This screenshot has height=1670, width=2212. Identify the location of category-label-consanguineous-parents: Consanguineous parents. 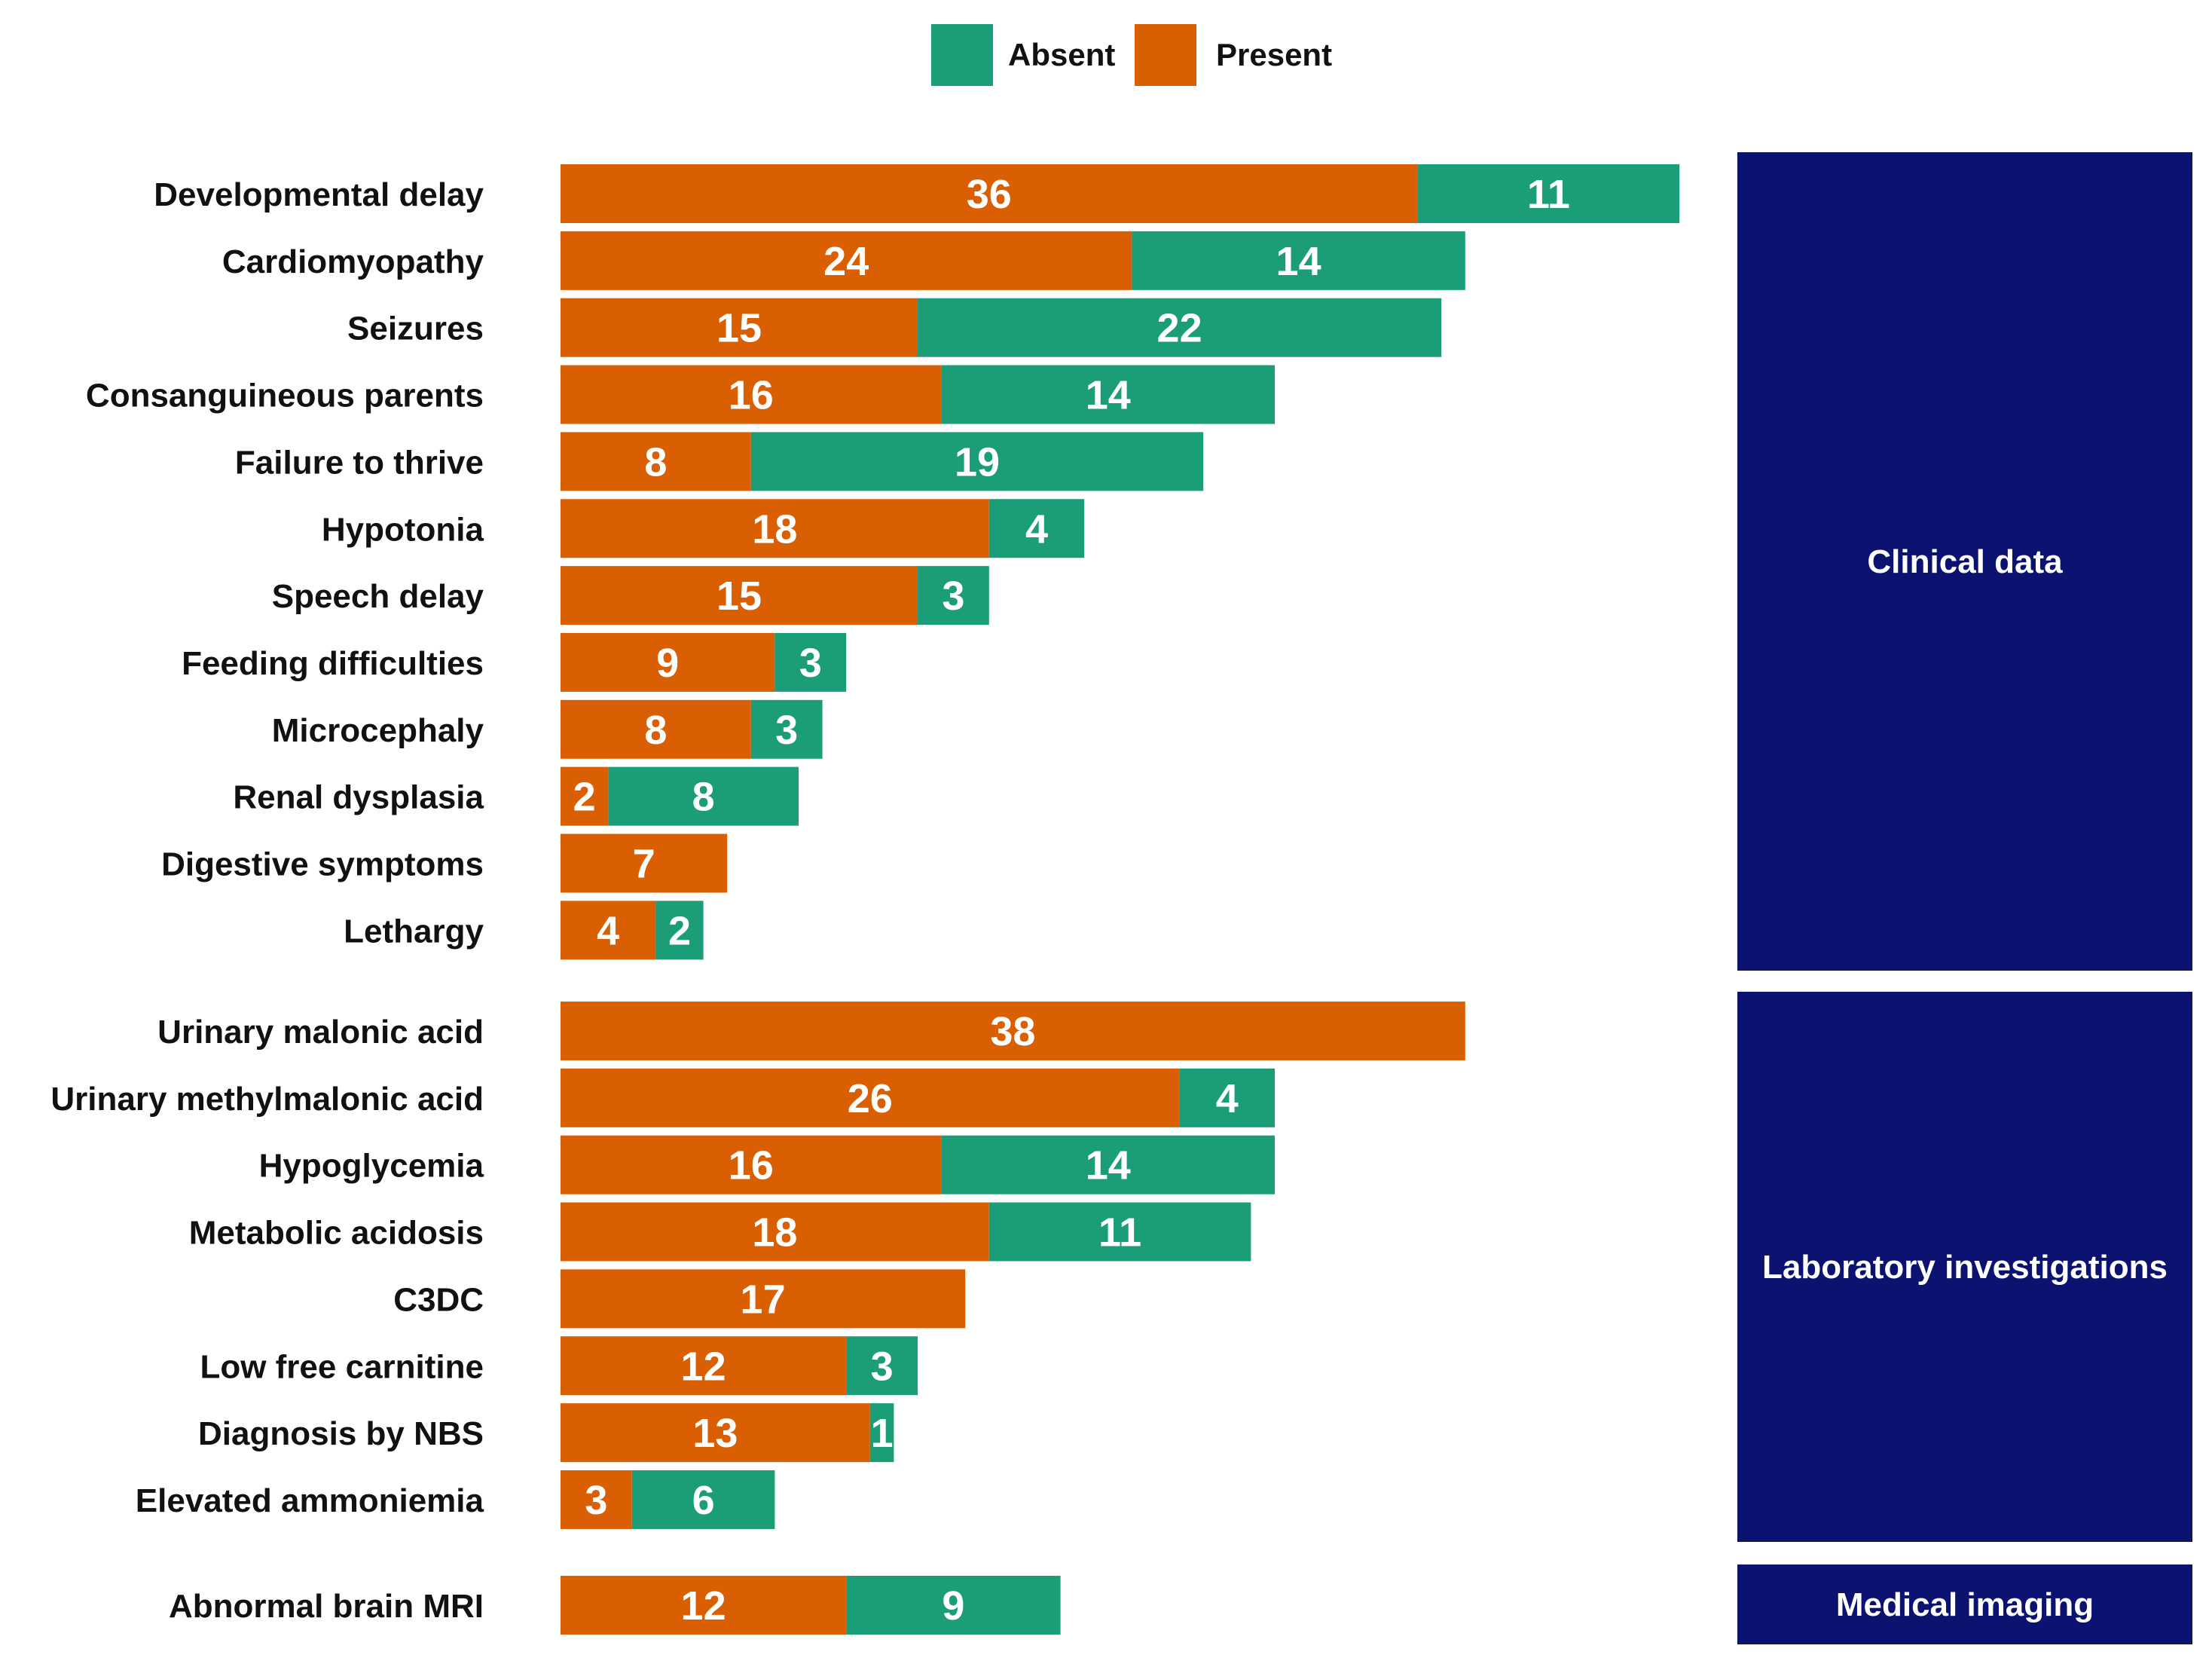
(285, 396).